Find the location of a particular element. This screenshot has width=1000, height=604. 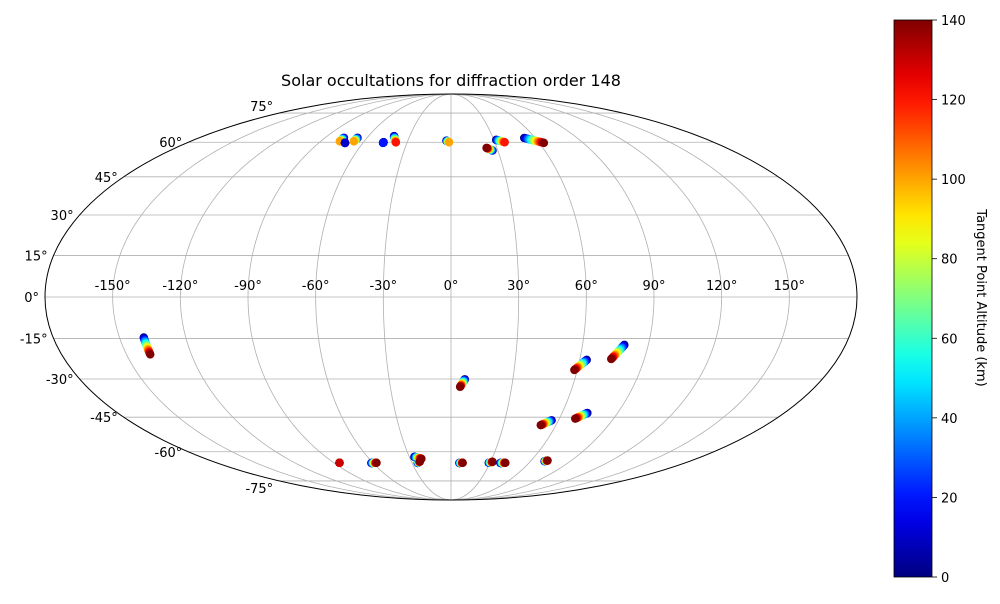

lat-tick-label: -75° is located at coordinates (259, 489).